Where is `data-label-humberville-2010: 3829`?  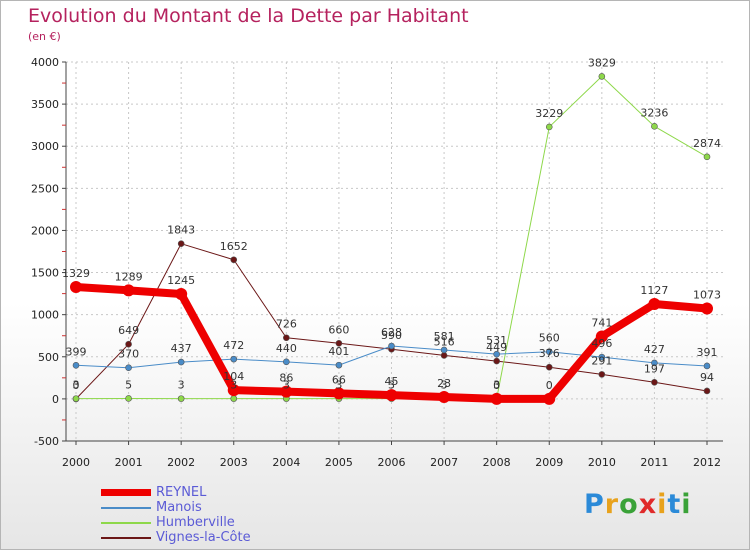 data-label-humberville-2010: 3829 is located at coordinates (602, 62).